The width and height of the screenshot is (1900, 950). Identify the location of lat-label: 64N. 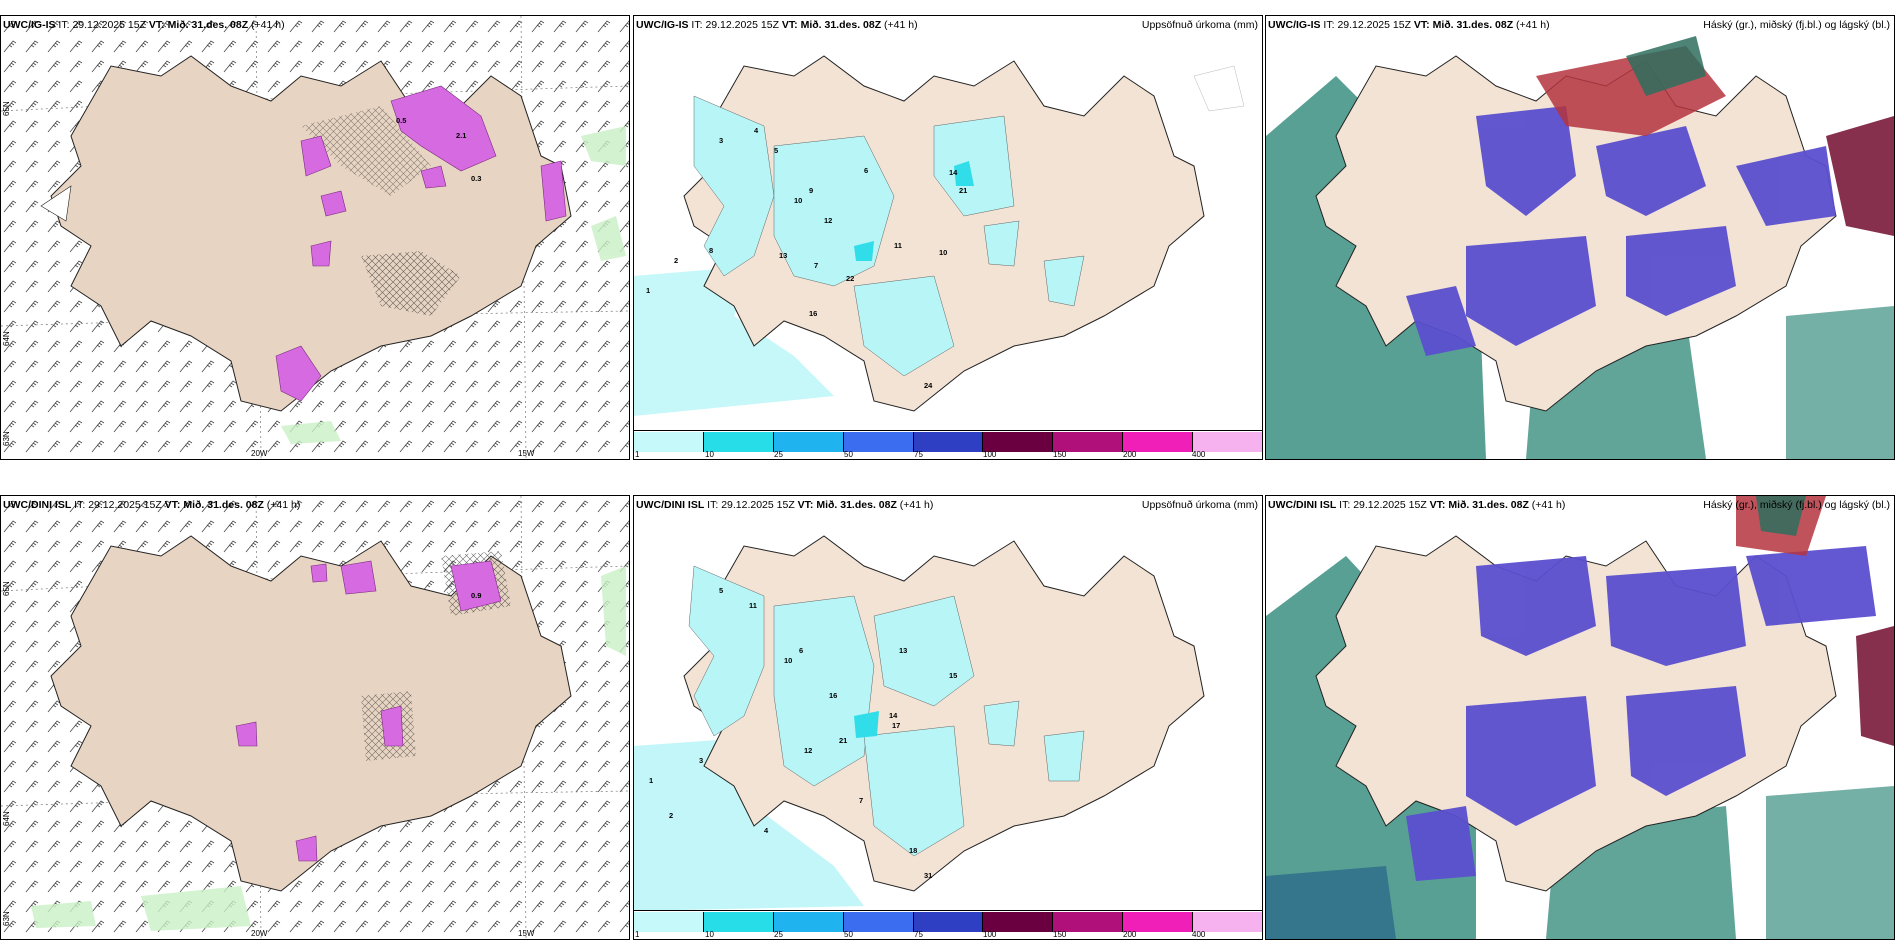
(6, 818).